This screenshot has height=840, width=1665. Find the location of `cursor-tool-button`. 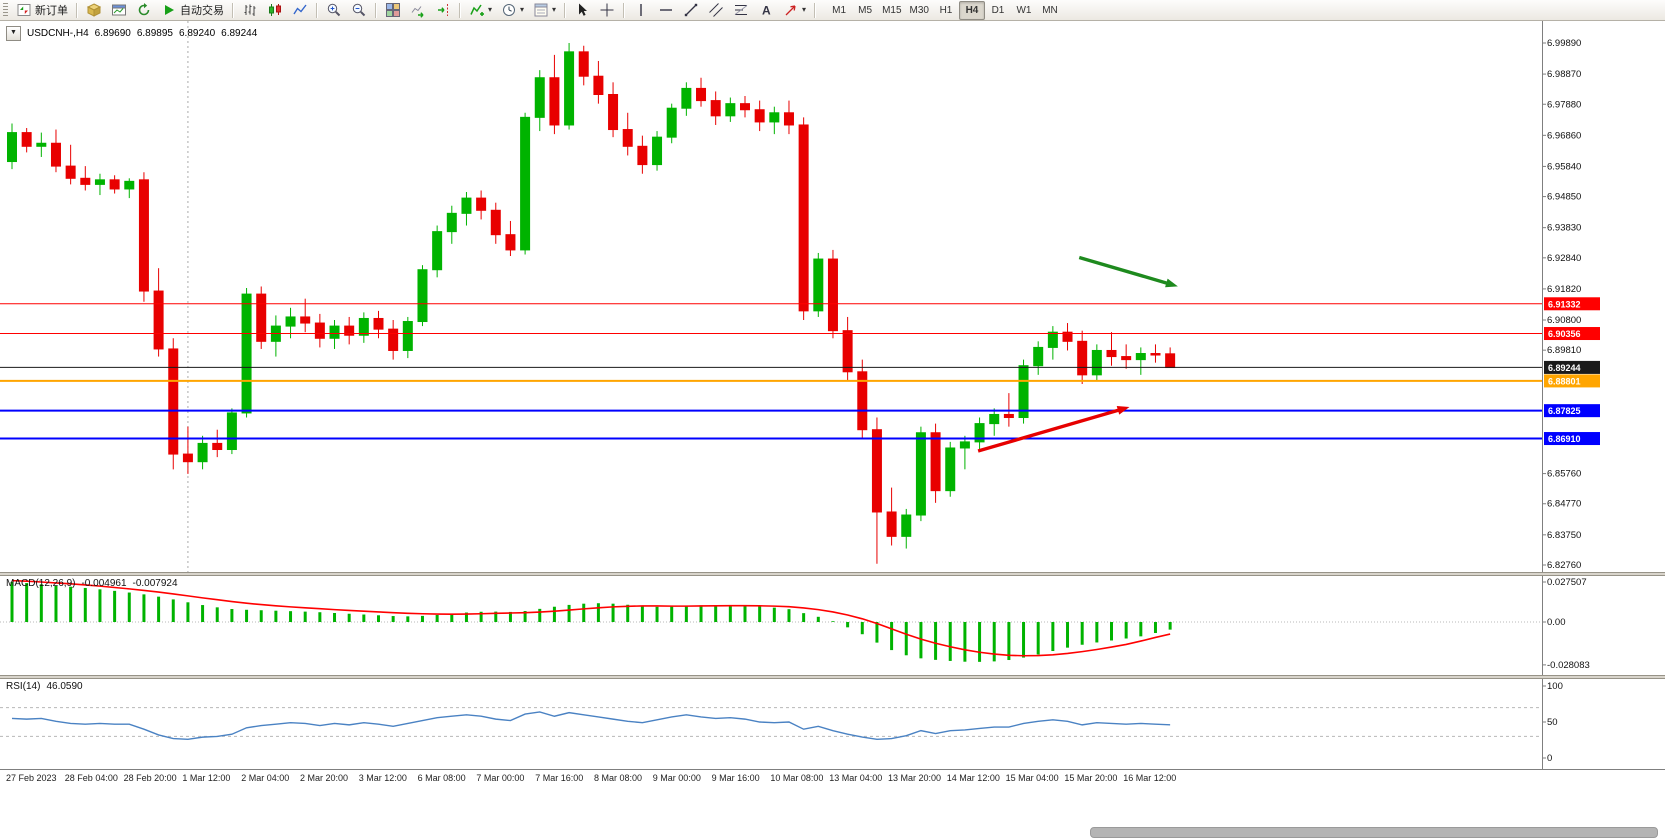

cursor-tool-button is located at coordinates (582, 10).